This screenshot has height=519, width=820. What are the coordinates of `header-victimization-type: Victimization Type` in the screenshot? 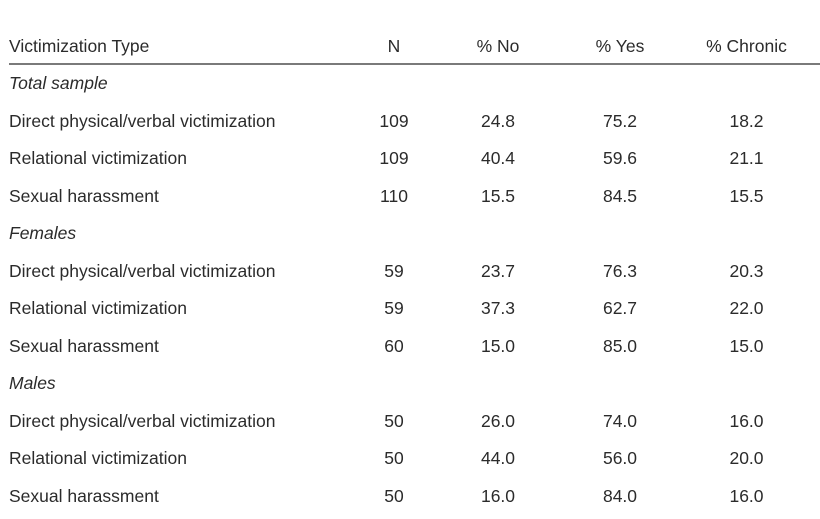 It's located at (79, 45).